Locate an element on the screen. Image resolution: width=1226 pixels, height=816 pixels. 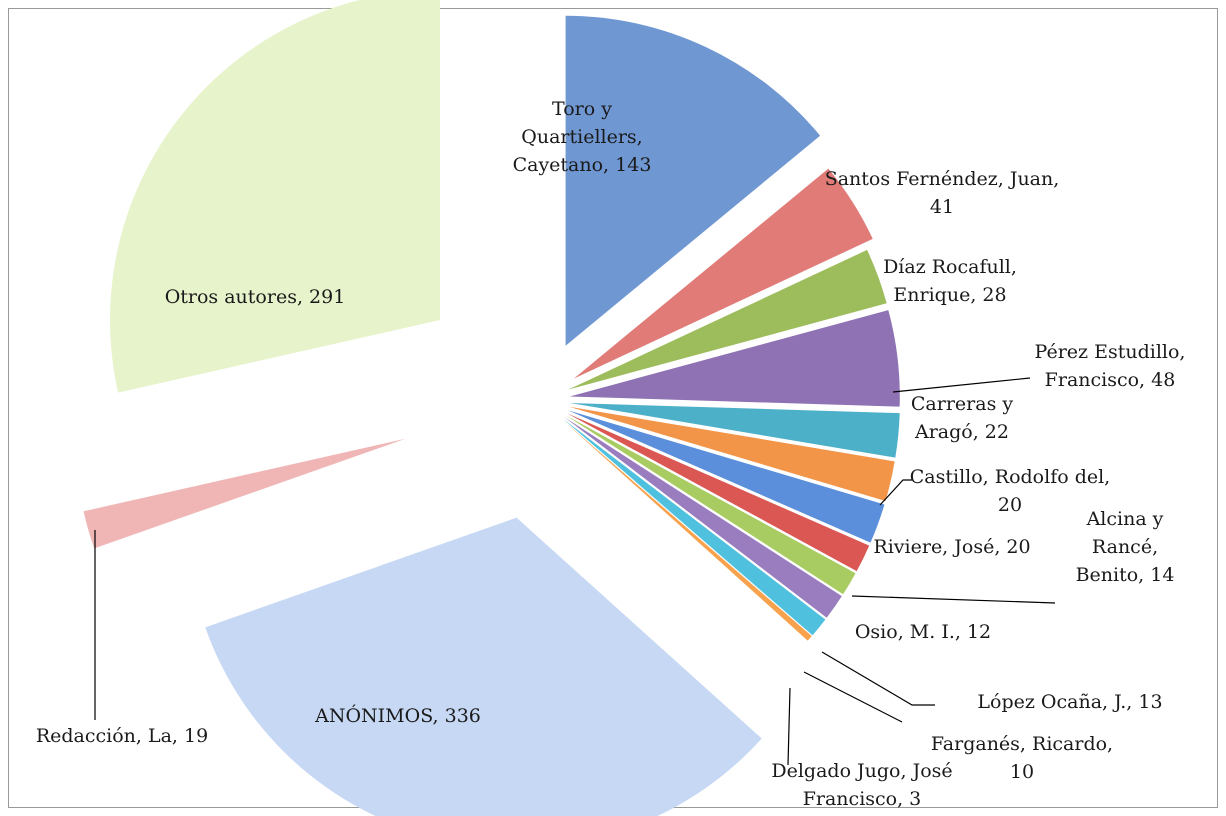
data-label: Díaz Rocafull, Enrique, 28 is located at coordinates (950, 281).